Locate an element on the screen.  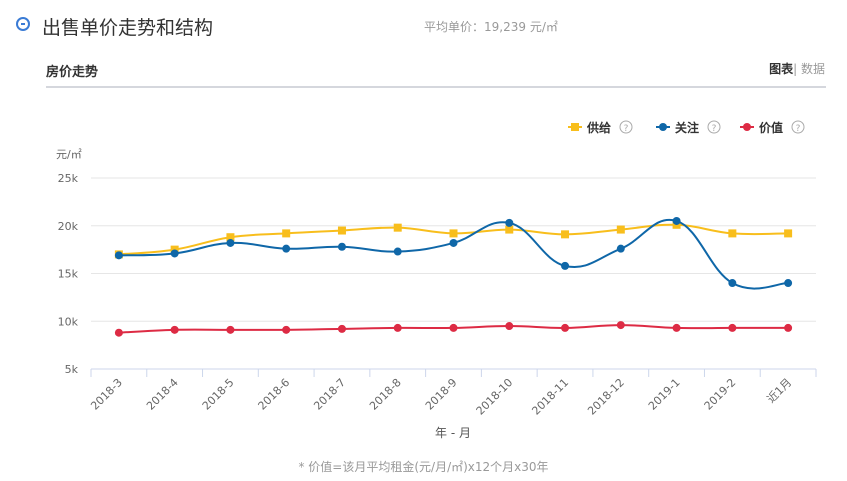
x-tick-label: 2018-4 is located at coordinates (162, 394).